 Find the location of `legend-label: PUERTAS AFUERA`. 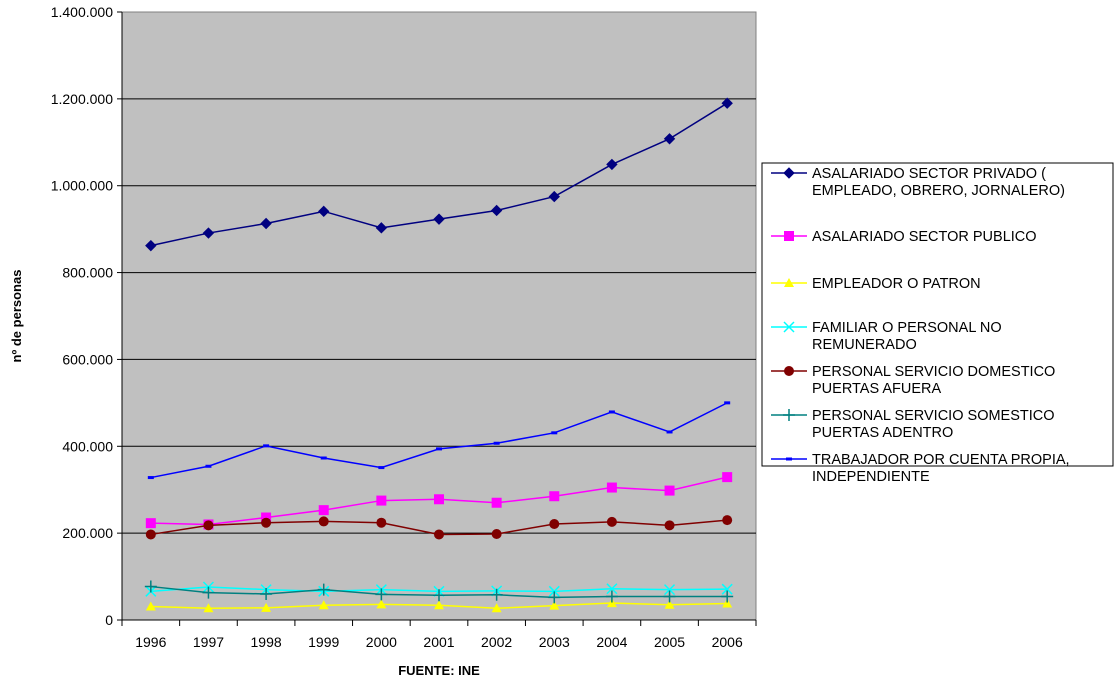

legend-label: PUERTAS AFUERA is located at coordinates (877, 389).